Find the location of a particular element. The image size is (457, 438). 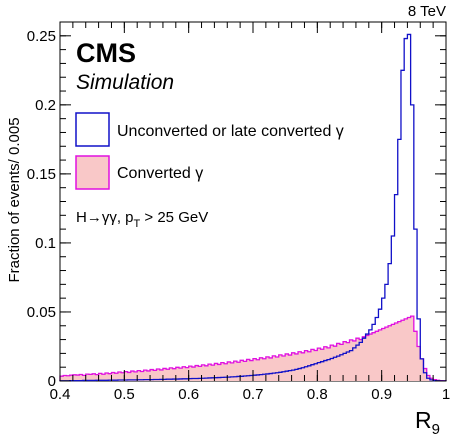

x-tick-label: 1 is located at coordinates (446, 394).